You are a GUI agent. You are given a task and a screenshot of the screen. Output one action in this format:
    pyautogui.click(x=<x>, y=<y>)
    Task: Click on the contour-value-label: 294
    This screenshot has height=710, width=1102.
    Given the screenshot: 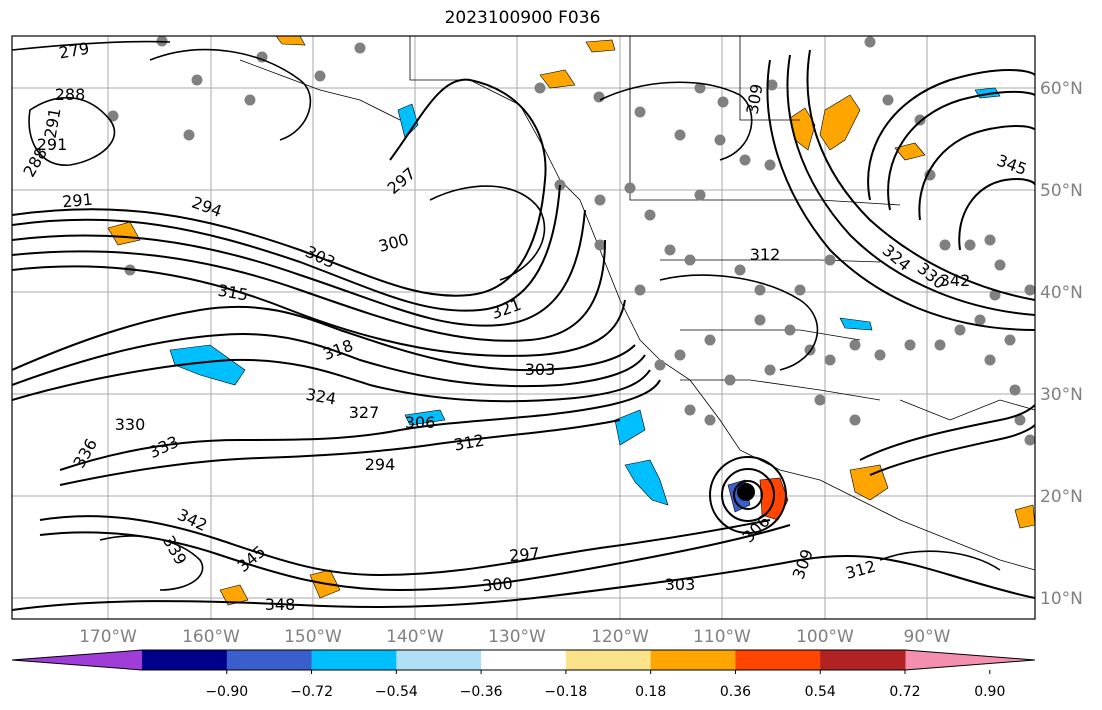 What is the action you would take?
    pyautogui.click(x=380, y=464)
    